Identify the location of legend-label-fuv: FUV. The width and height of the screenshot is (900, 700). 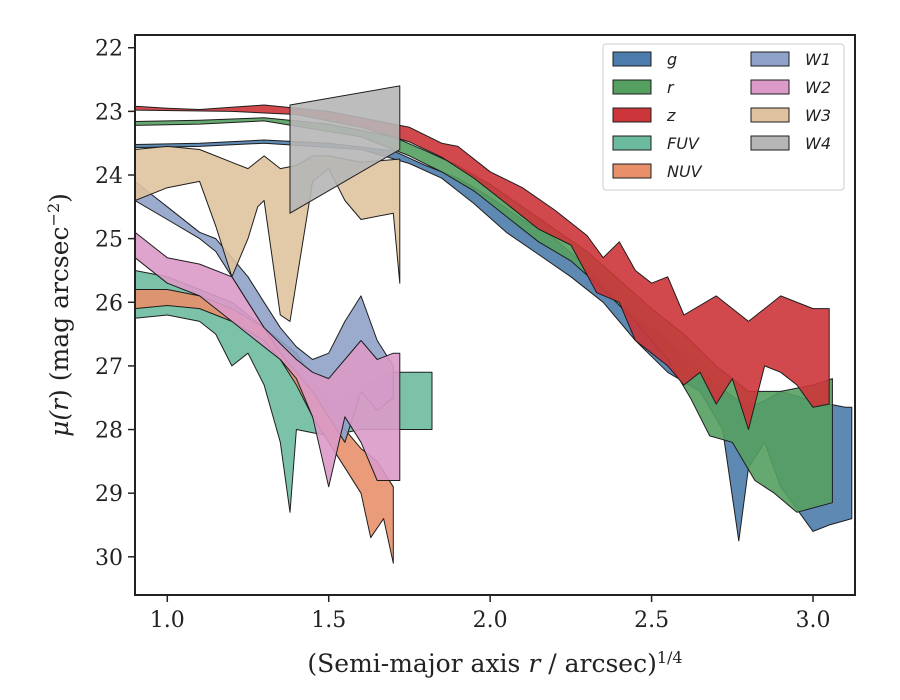
(683, 143).